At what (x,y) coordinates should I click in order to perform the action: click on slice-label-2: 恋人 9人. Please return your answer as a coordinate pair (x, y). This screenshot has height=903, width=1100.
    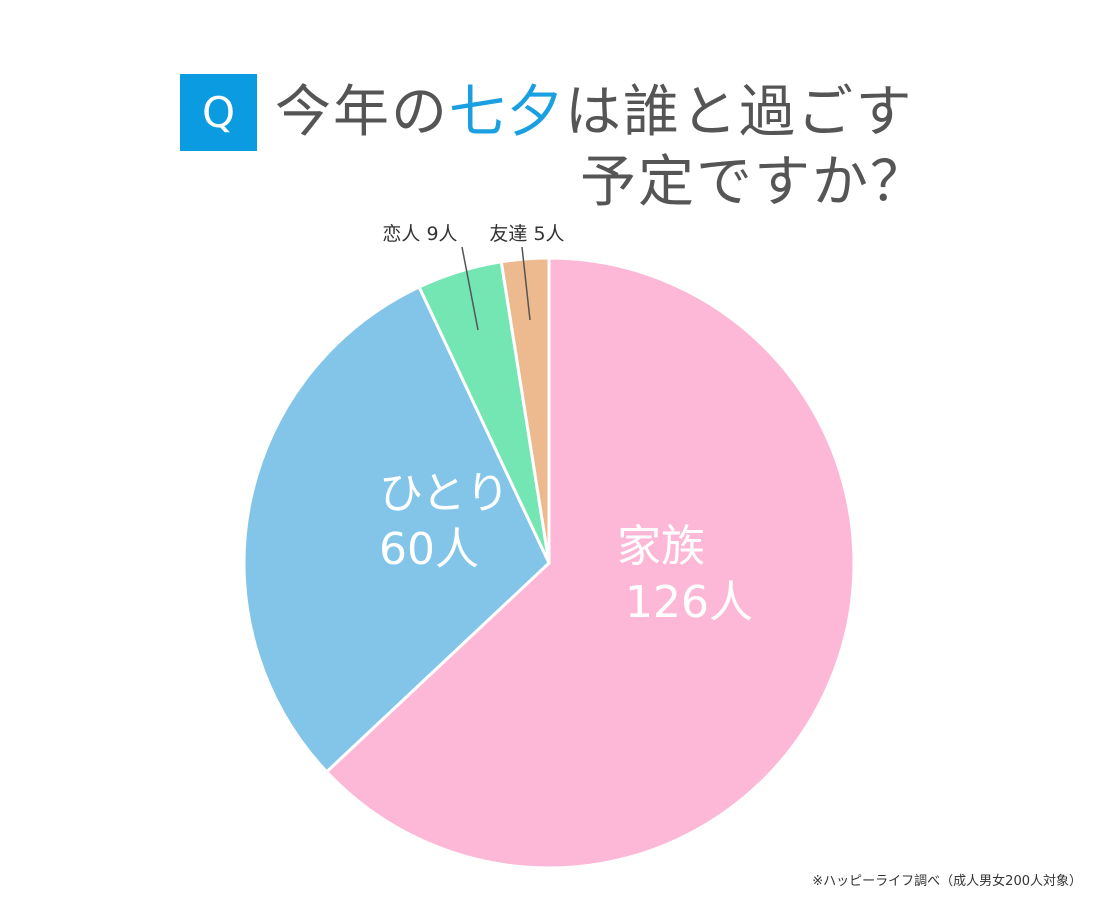
    Looking at the image, I should click on (419, 234).